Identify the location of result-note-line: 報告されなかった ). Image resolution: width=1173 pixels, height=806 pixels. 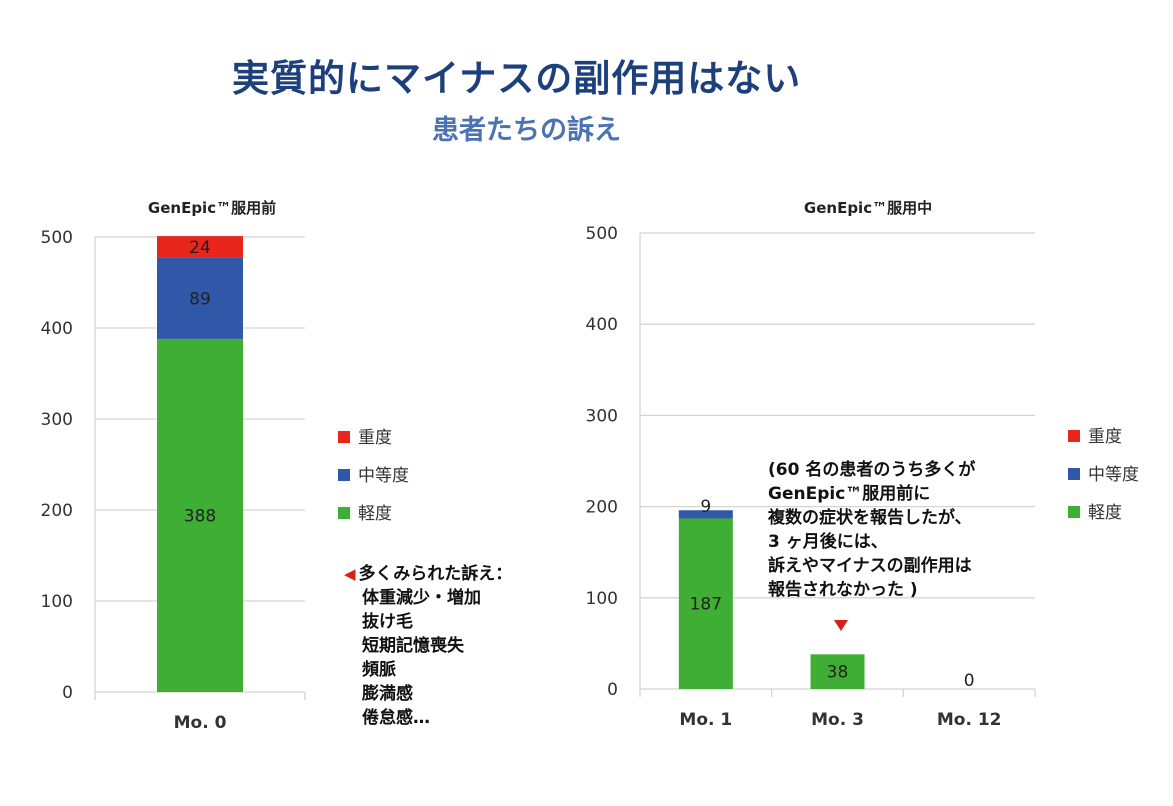
(843, 590).